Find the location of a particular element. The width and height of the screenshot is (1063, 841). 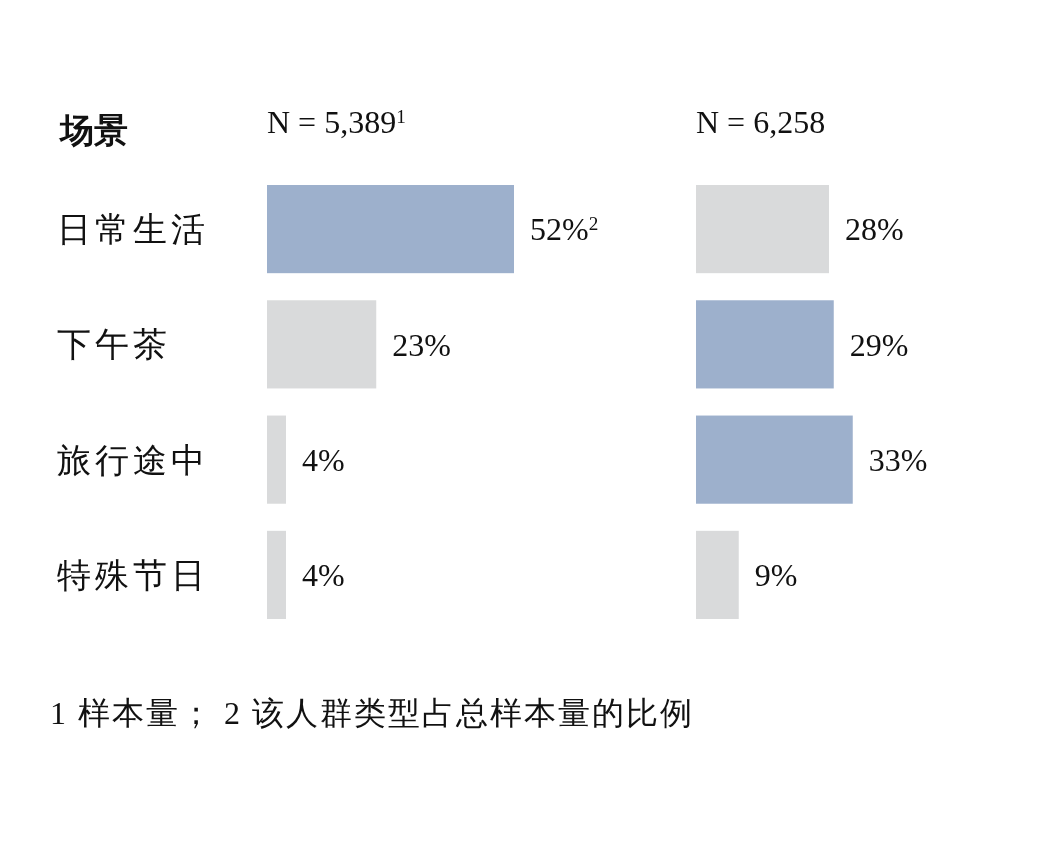

data-label: 9% is located at coordinates (776, 575).